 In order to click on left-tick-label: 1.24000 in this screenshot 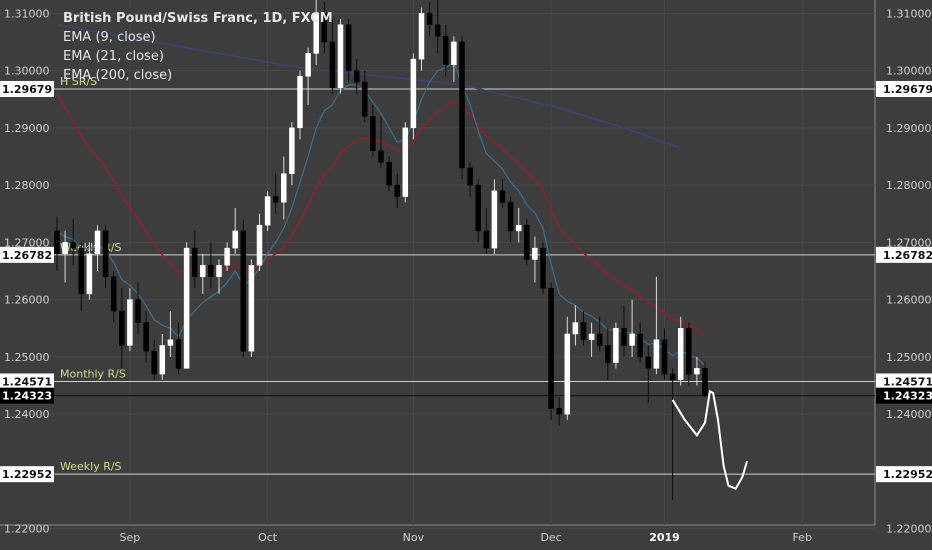, I will do `click(27, 414)`.